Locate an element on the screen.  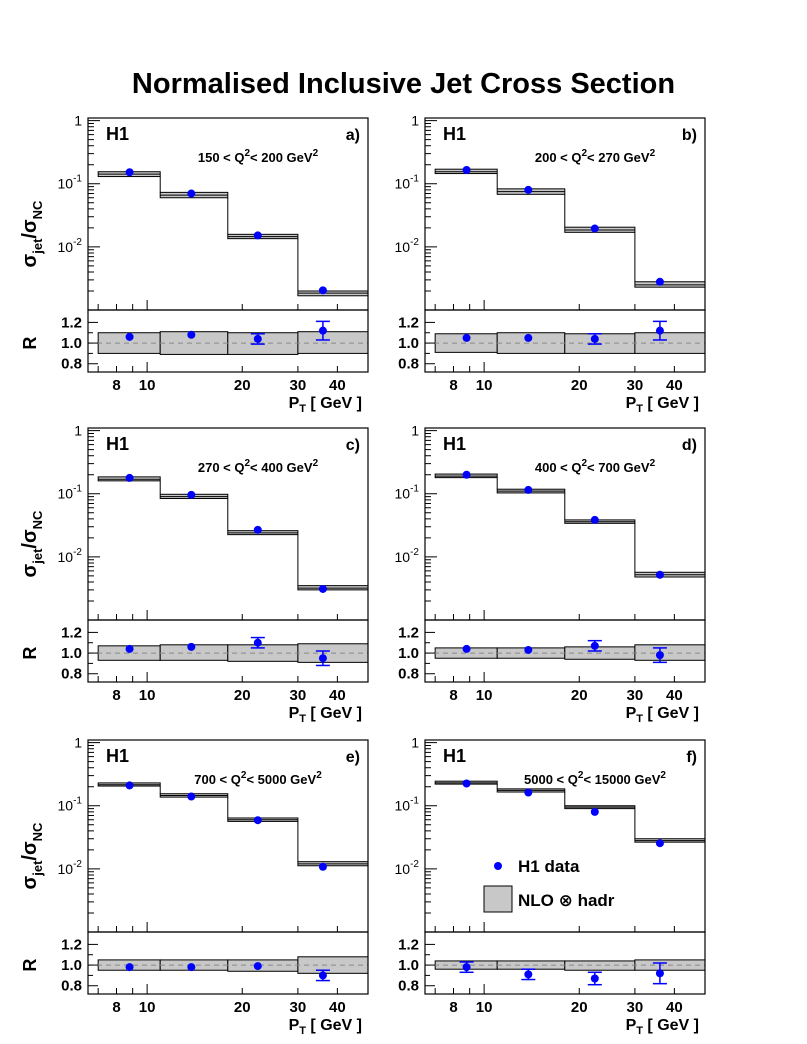
ratio-tick-label: 0.8 is located at coordinates (408, 364).